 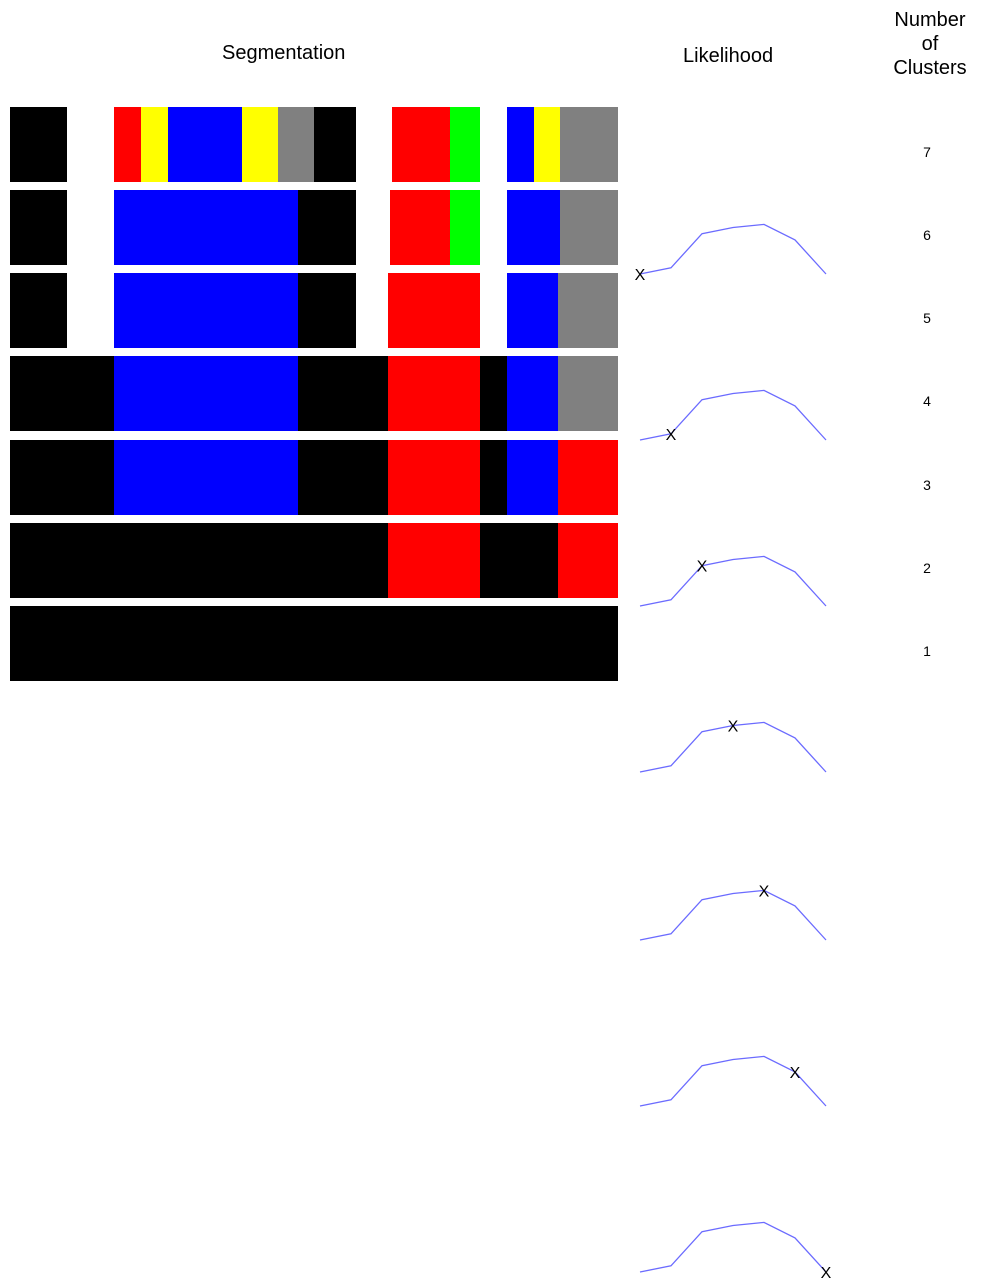 I want to click on clusters-title-line-3: Clusters, so click(x=930, y=68).